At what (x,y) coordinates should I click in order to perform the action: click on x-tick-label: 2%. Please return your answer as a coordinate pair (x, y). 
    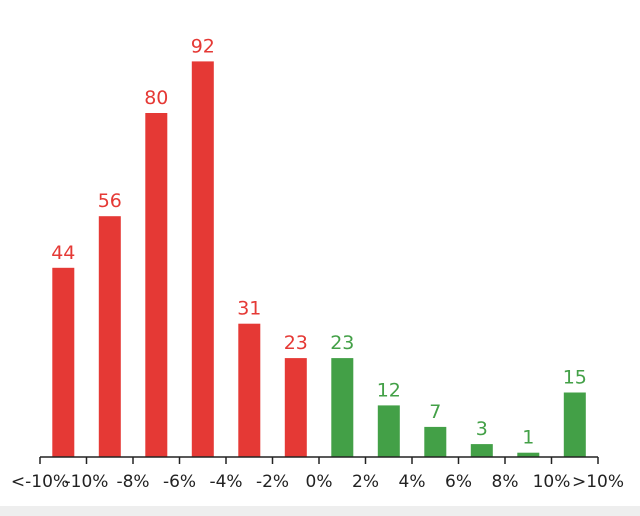
    Looking at the image, I should click on (365, 482).